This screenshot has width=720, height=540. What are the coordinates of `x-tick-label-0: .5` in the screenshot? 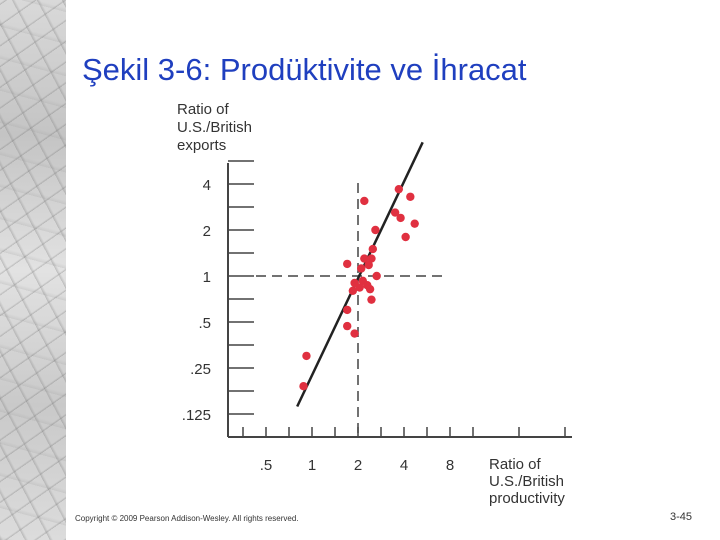 It's located at (266, 465).